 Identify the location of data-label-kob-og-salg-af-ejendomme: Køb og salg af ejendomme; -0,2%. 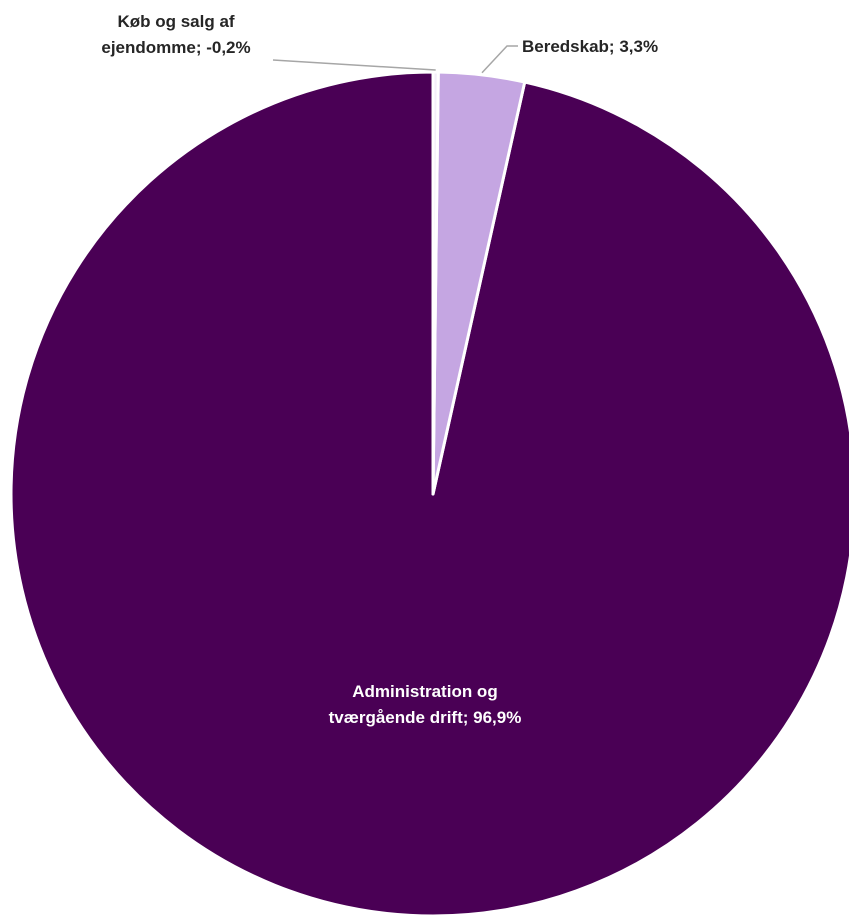
(175, 34).